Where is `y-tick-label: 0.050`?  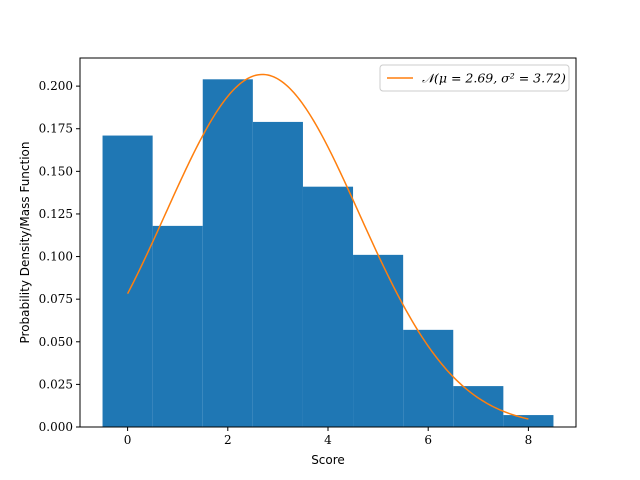 y-tick-label: 0.050 is located at coordinates (56, 342).